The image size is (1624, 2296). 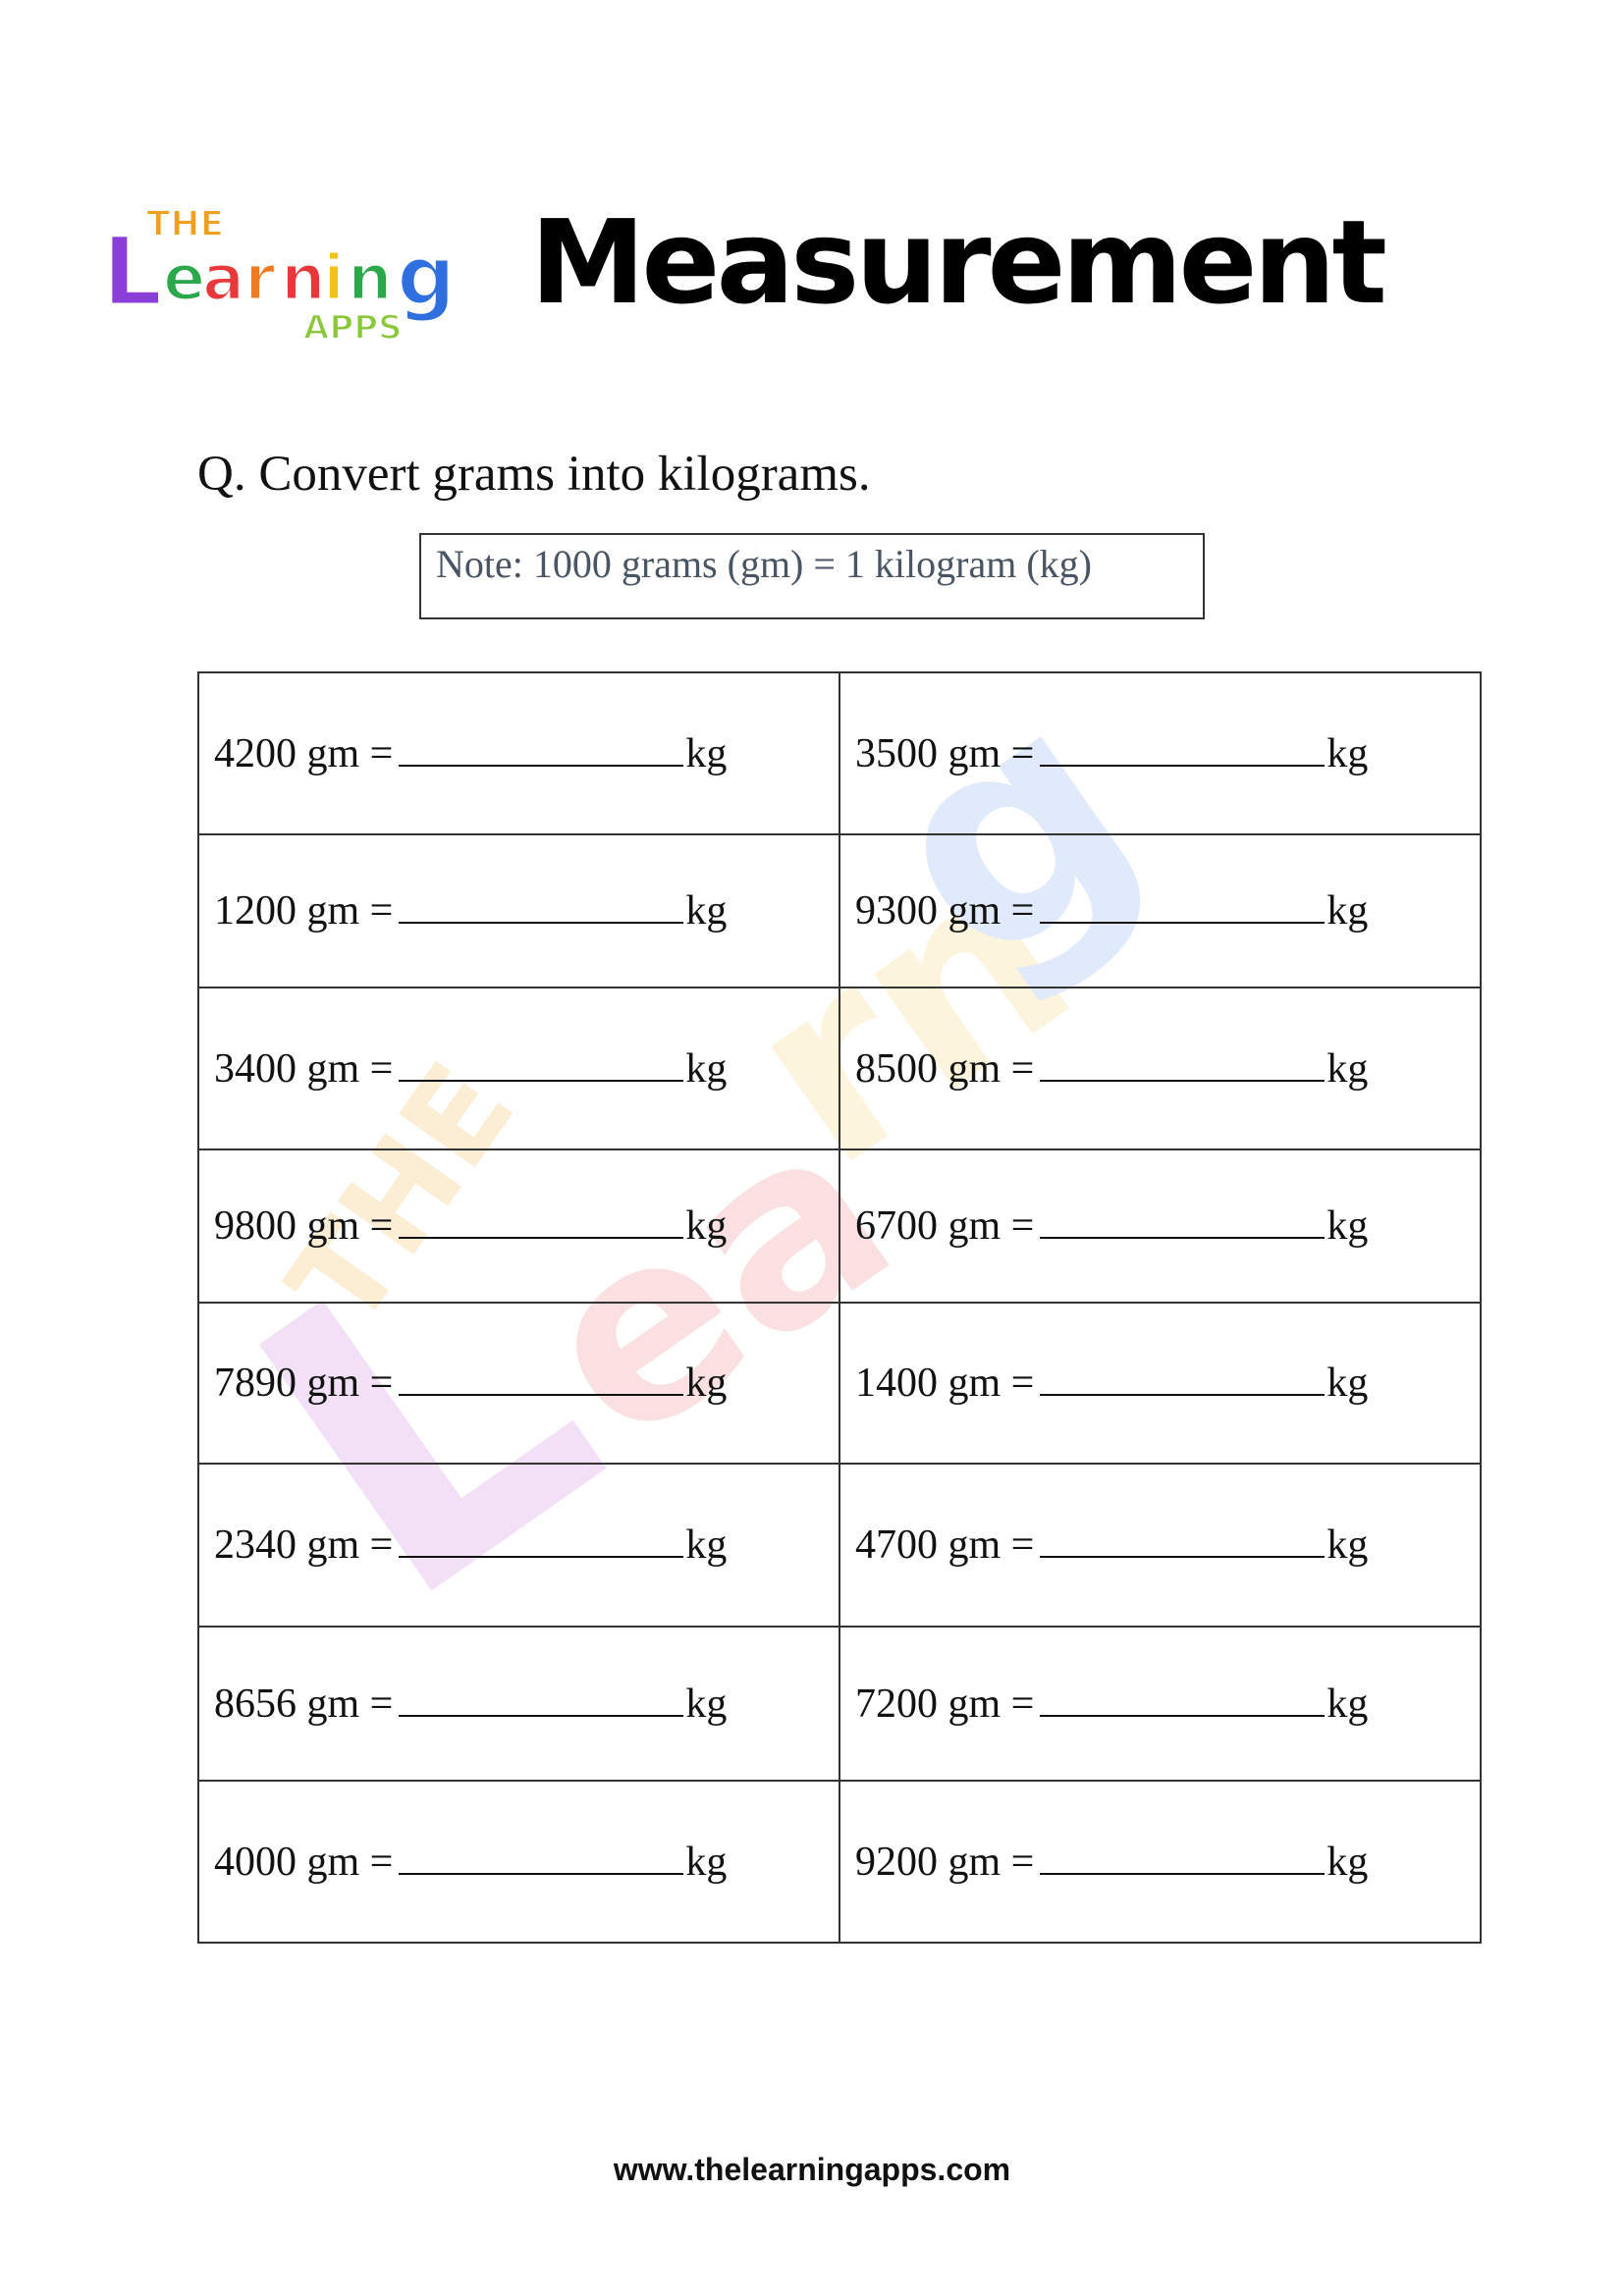 What do you see at coordinates (896, 1704) in the screenshot?
I see `grams-value: 7200` at bounding box center [896, 1704].